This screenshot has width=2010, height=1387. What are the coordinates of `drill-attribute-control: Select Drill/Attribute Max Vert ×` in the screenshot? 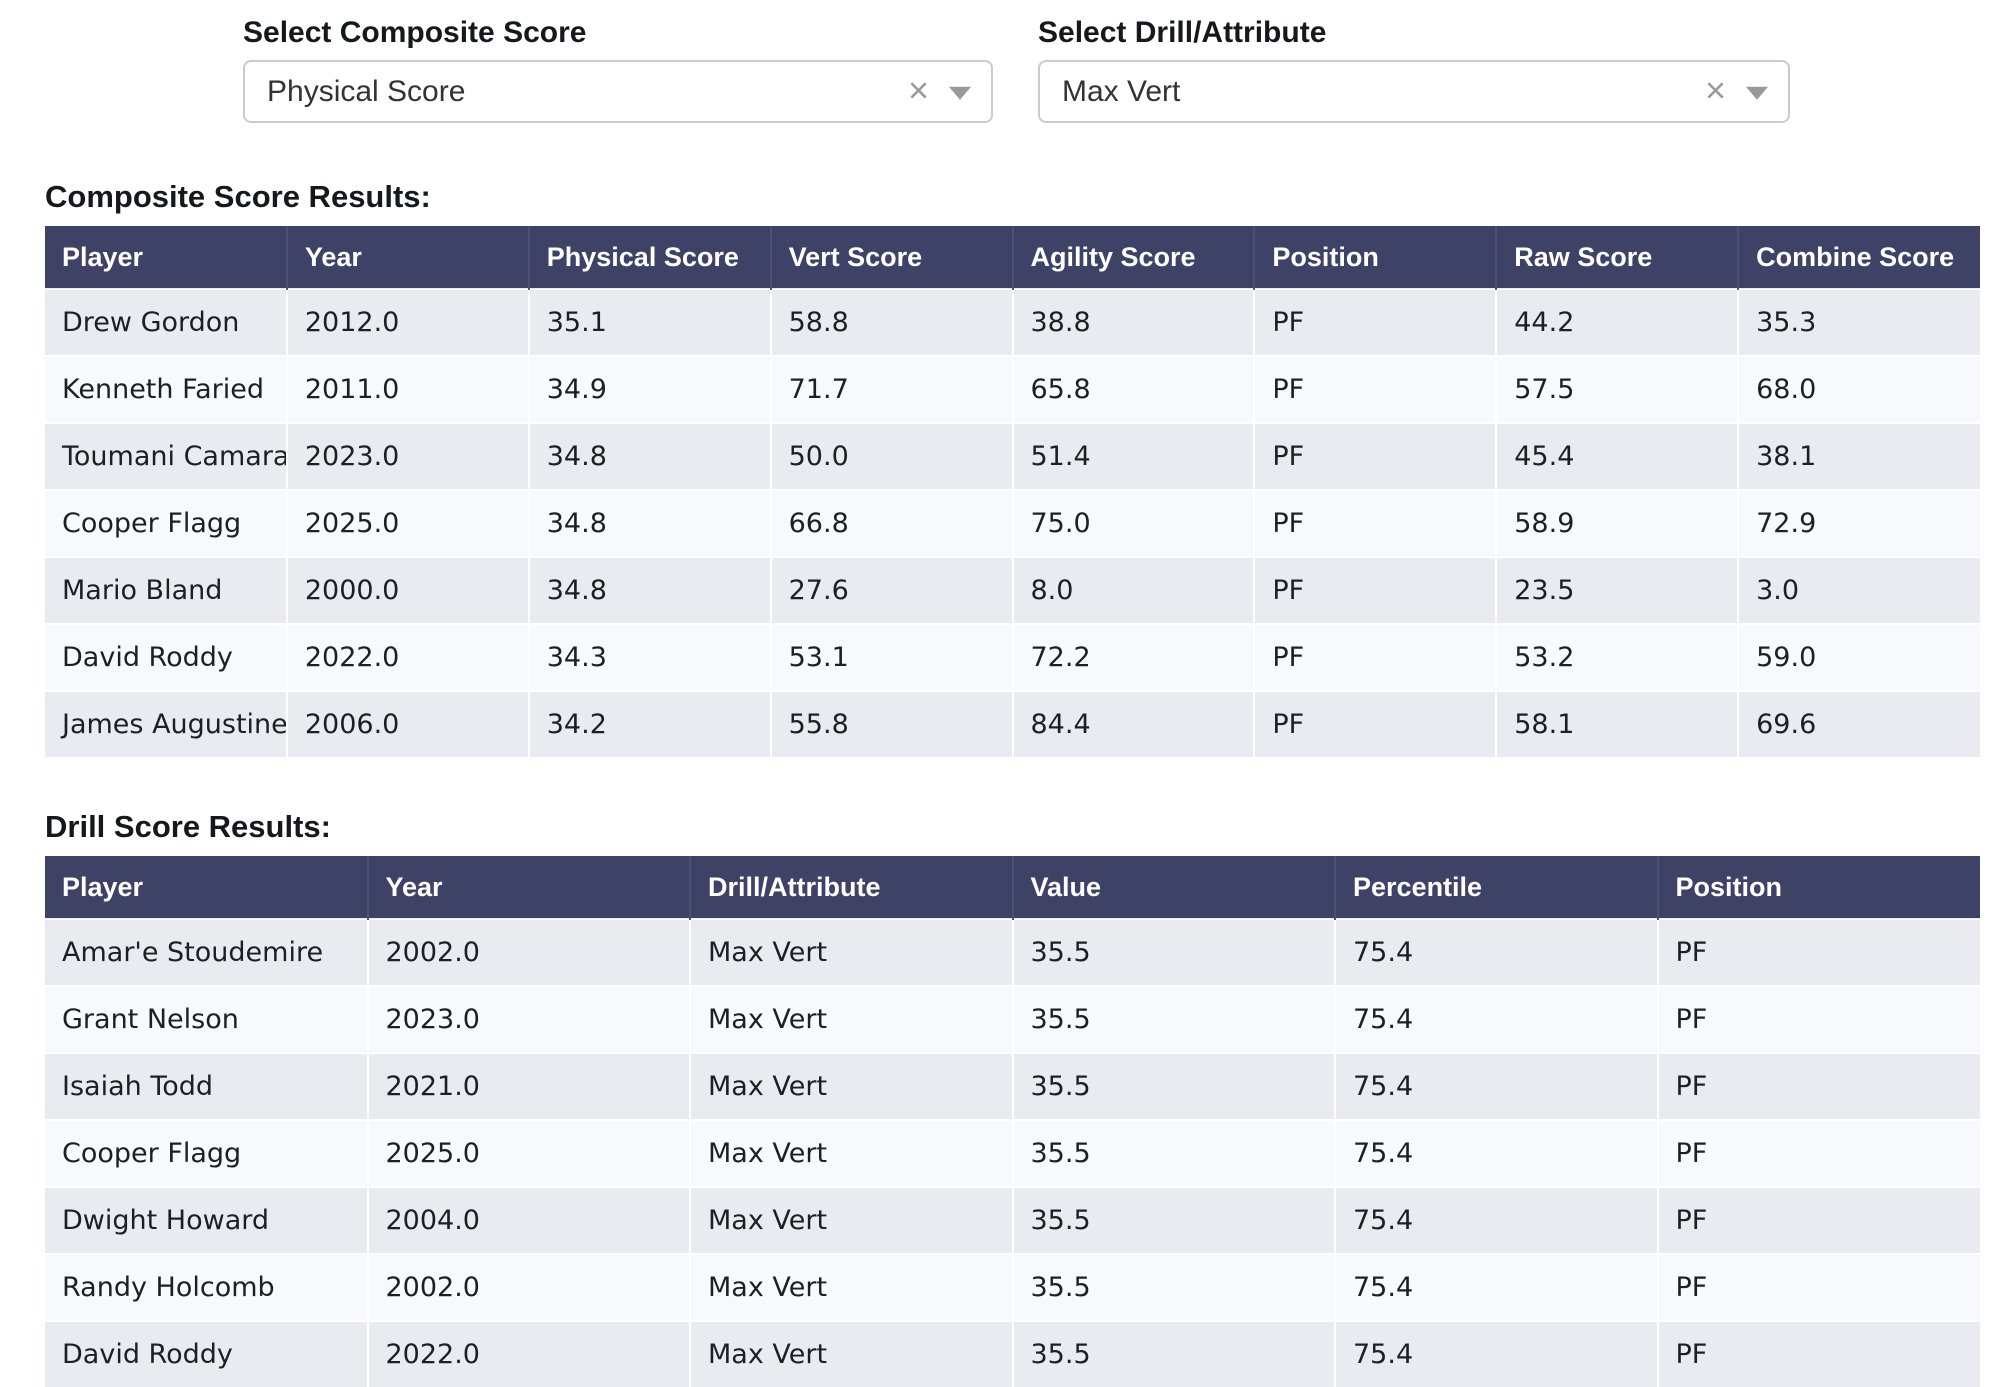 It's located at (1414, 68).